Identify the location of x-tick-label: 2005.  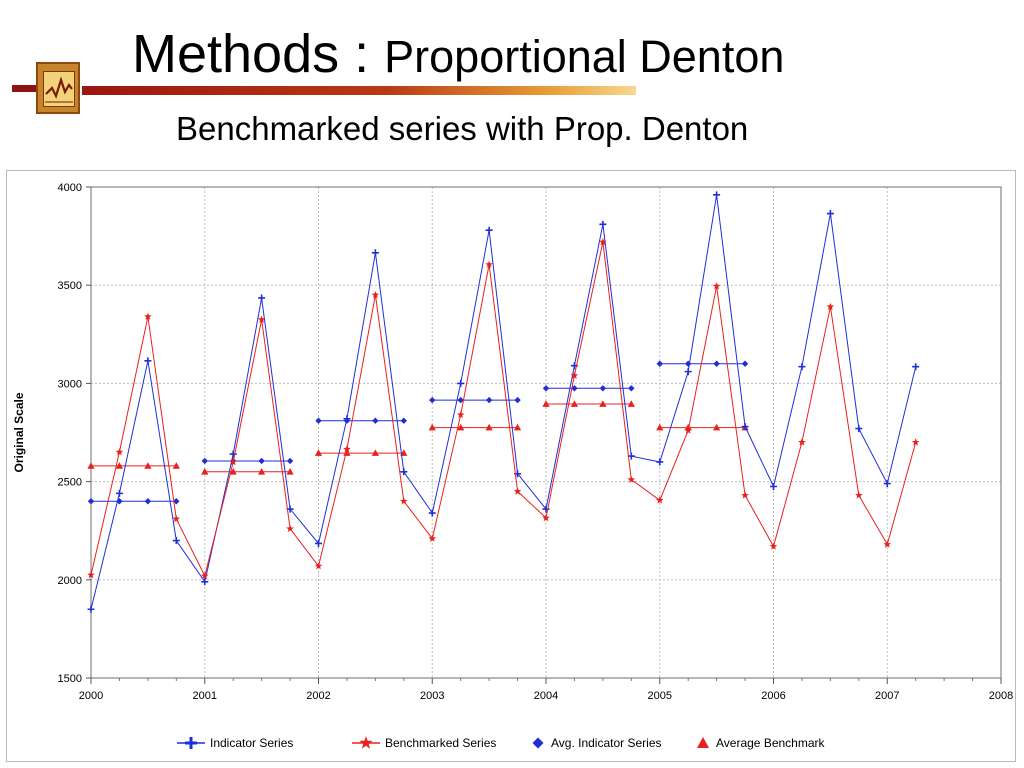
(660, 696).